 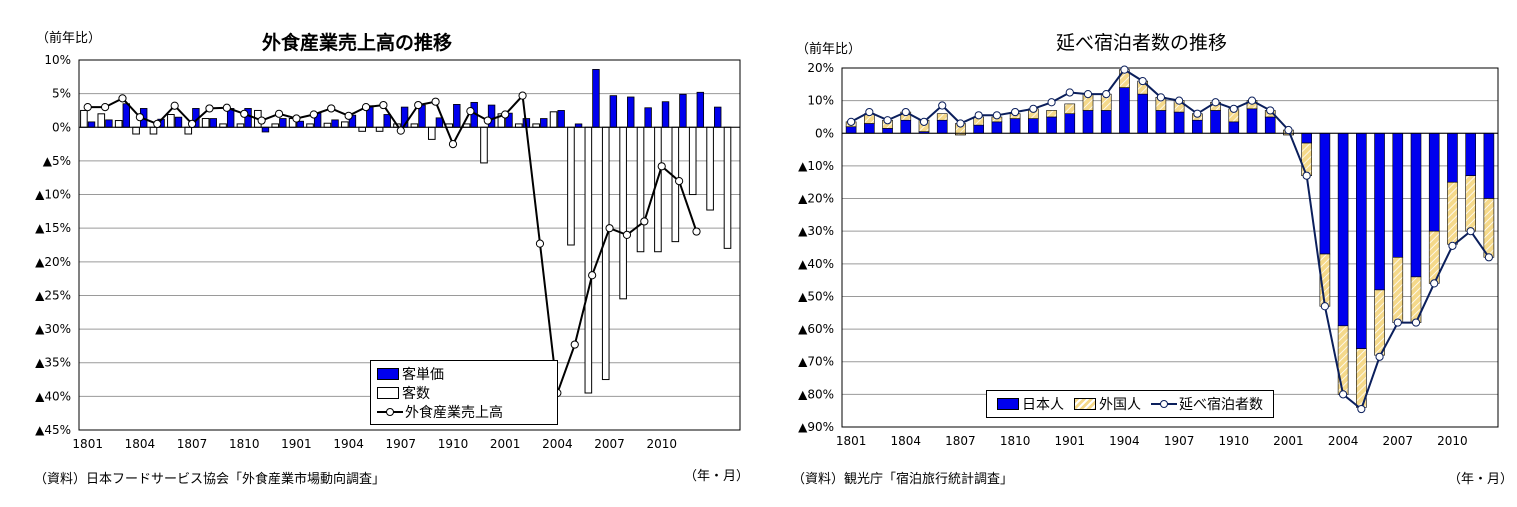 I want to click on y-tick-label: 20%, so click(x=820, y=68).